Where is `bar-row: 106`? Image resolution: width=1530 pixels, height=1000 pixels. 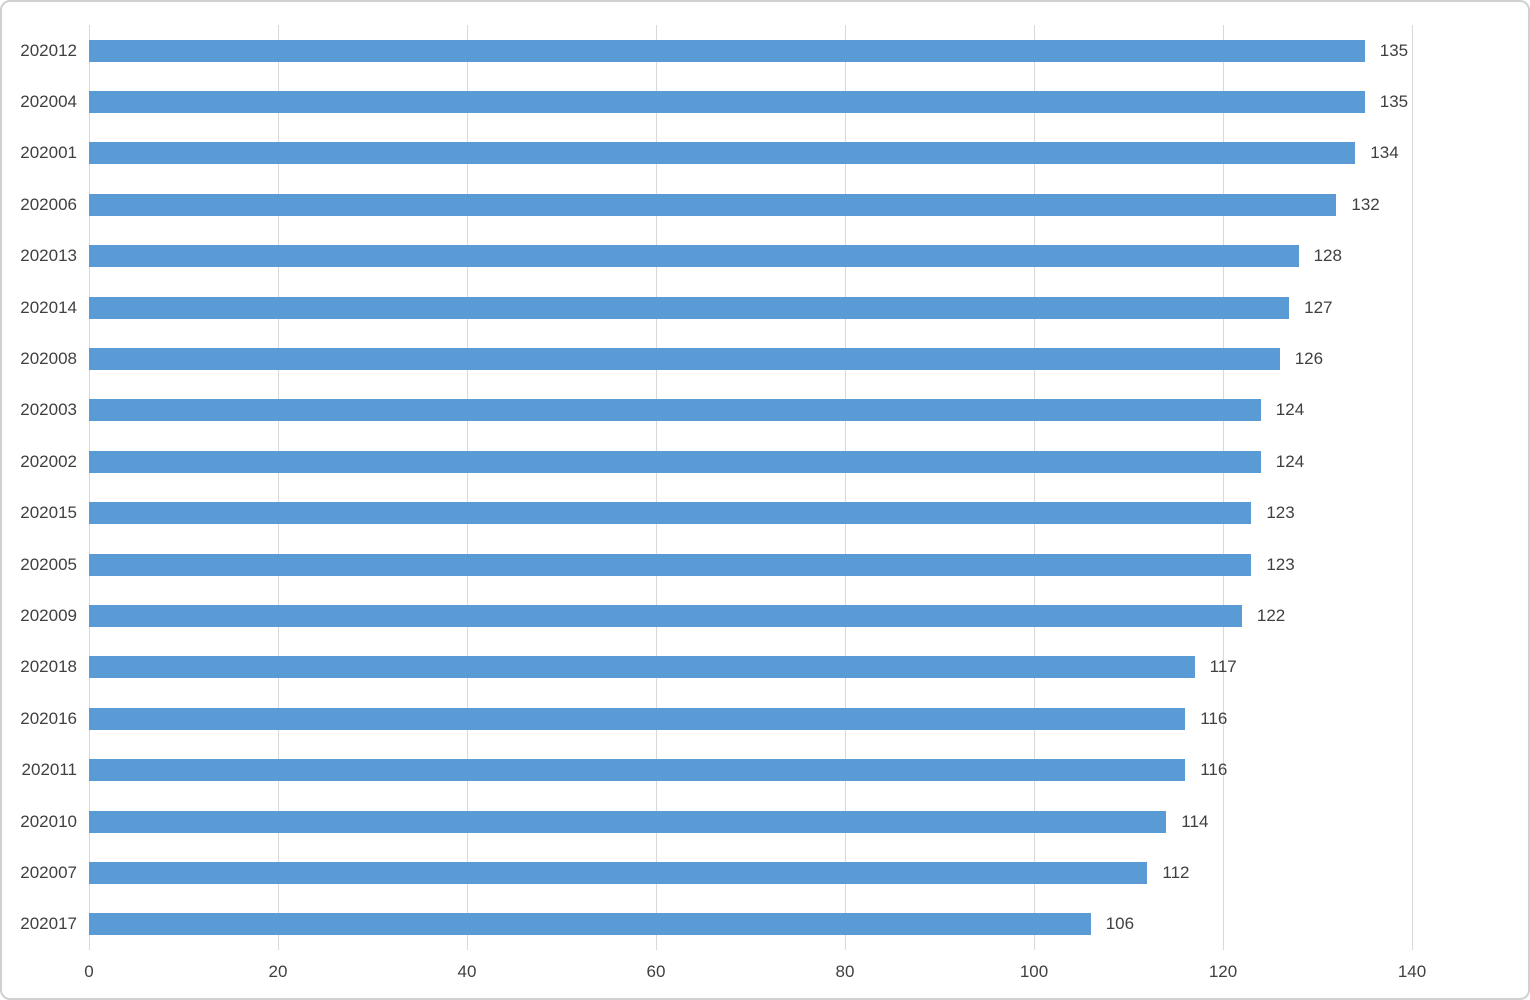 bar-row: 106 is located at coordinates (750, 924).